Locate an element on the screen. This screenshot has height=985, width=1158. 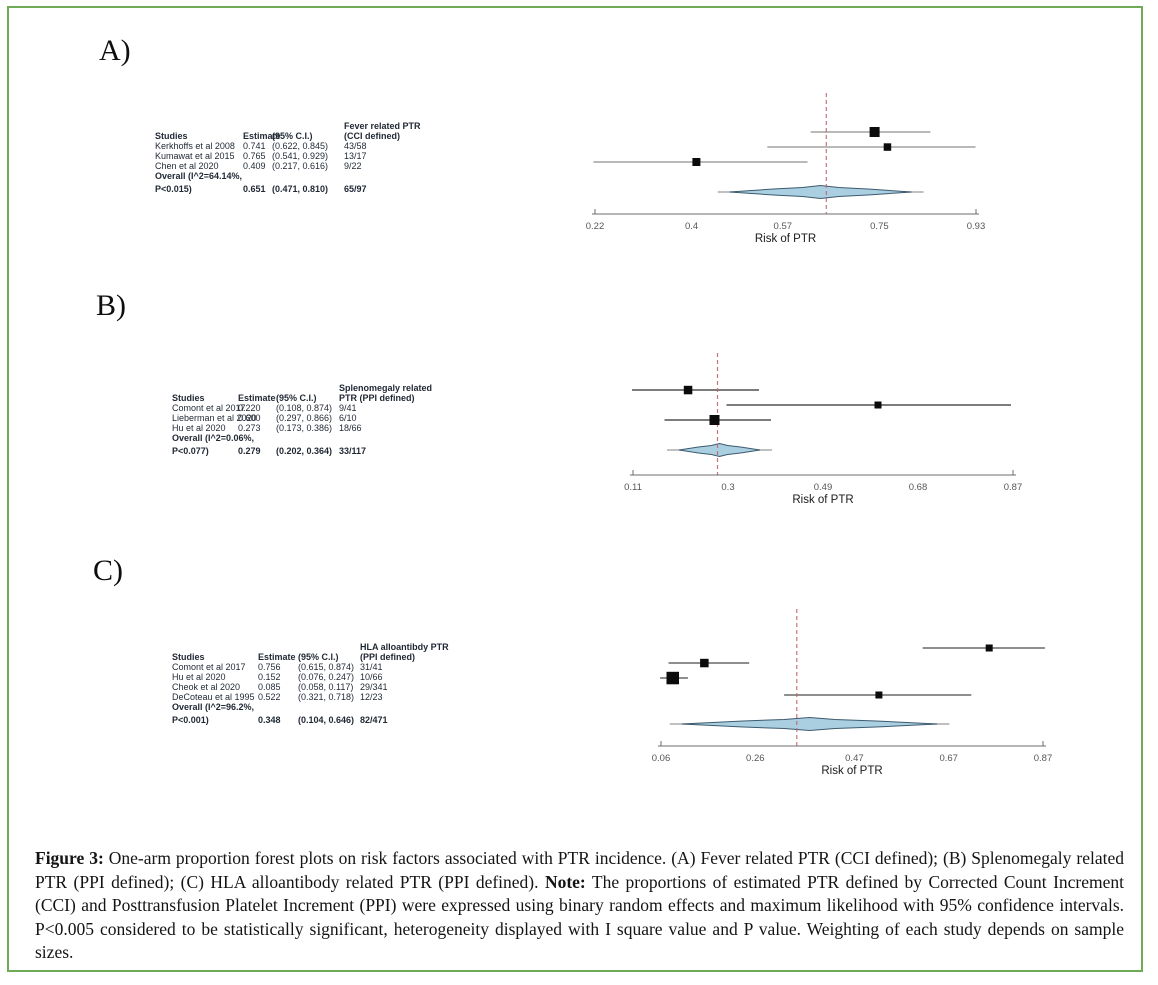
x-tick-label: 0.87 is located at coordinates (1043, 758).